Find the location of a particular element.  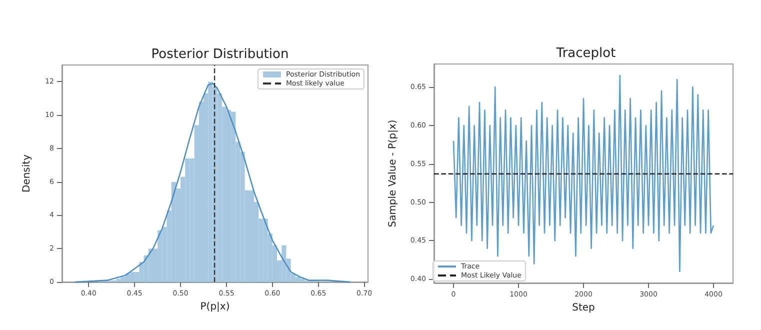

chart-title: Traceplot is located at coordinates (585, 53).